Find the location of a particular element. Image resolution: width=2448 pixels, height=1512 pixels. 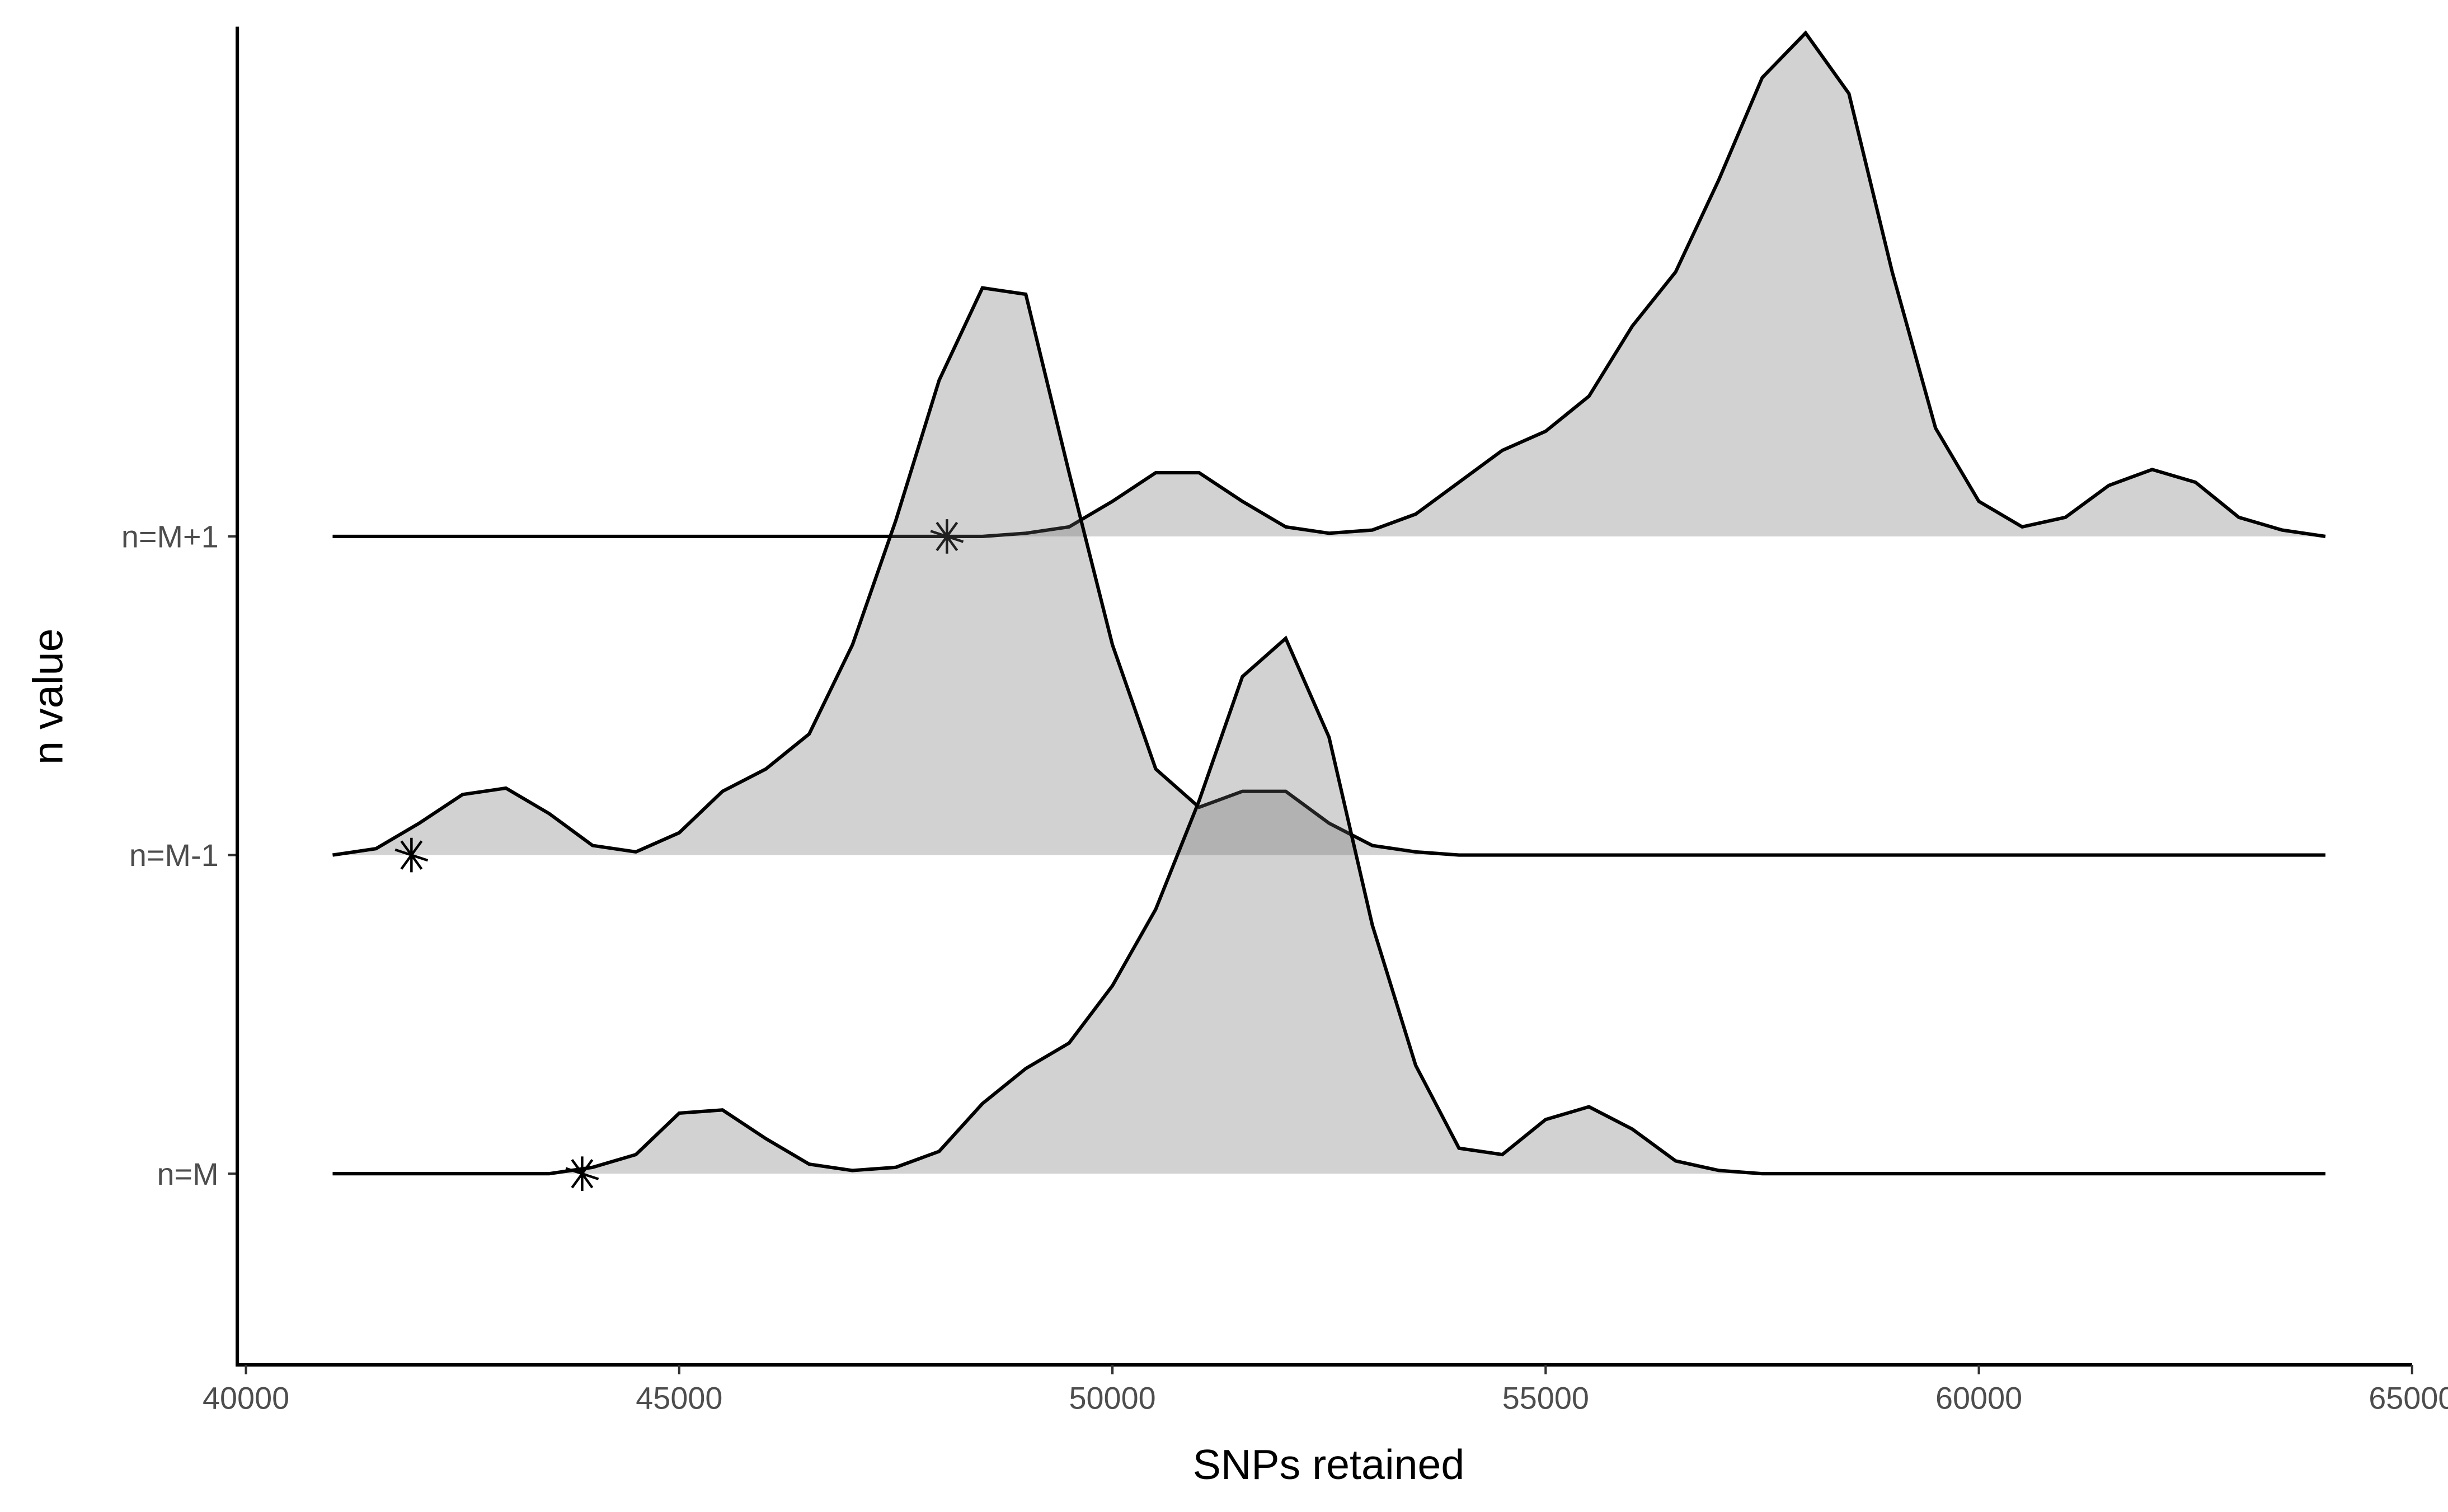

x-tick-label: 40000 is located at coordinates (246, 1397).